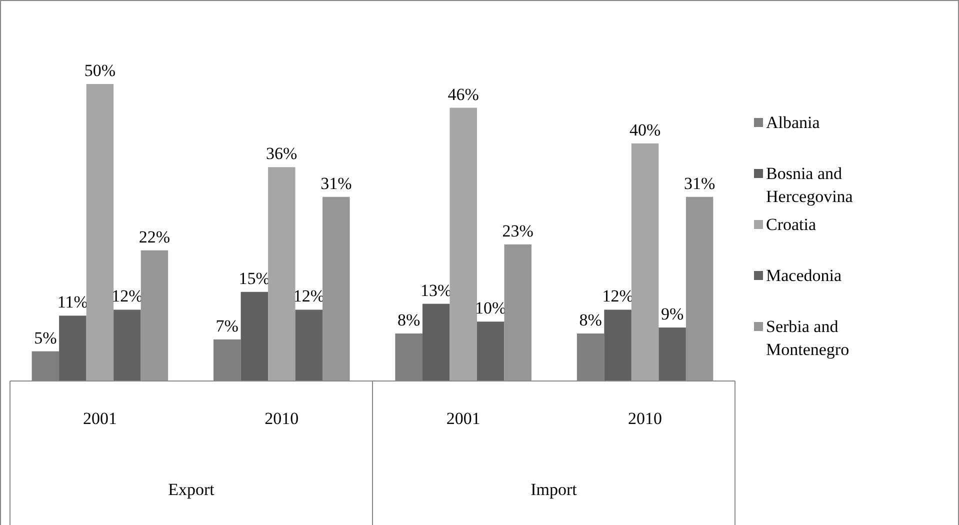  I want to click on data-label: 22%, so click(154, 236).